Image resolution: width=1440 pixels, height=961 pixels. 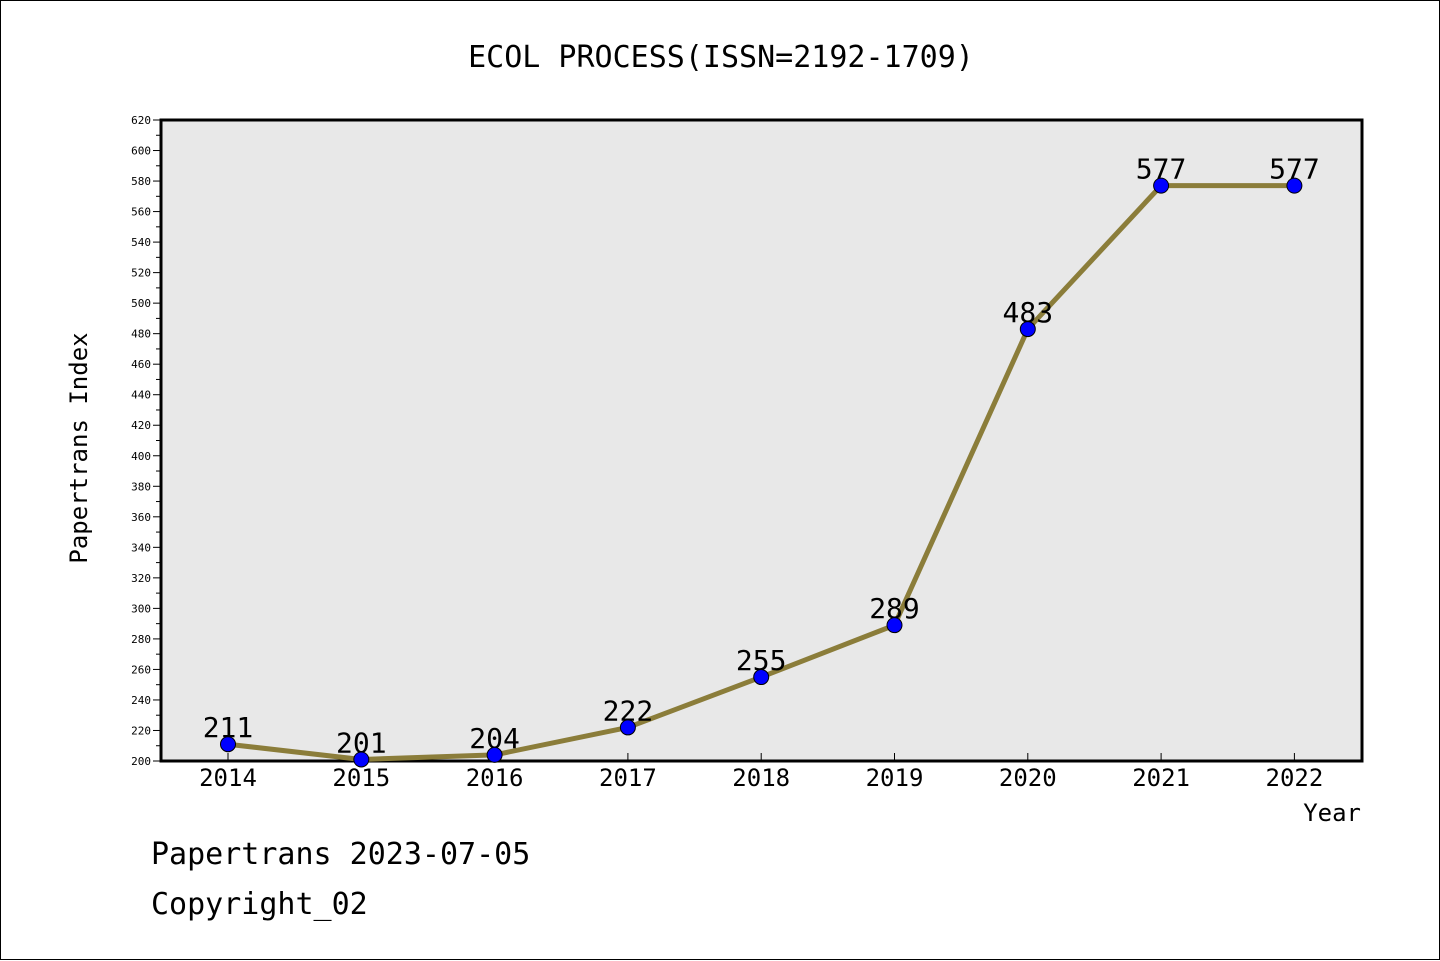 What do you see at coordinates (141, 151) in the screenshot?
I see `y-tick-label: 600` at bounding box center [141, 151].